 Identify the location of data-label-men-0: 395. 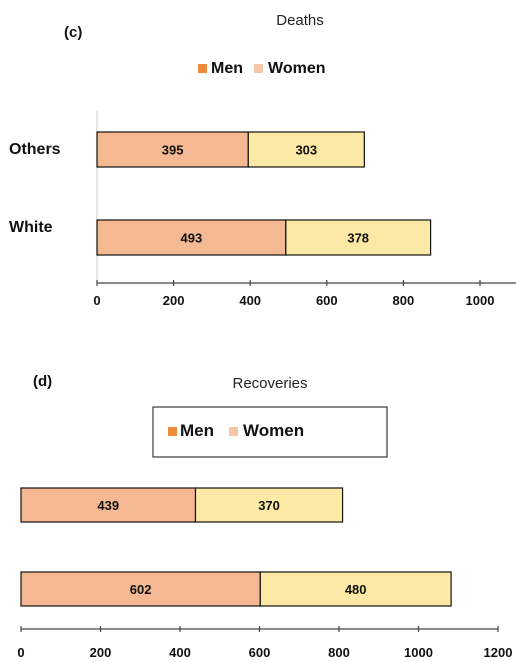
(173, 150).